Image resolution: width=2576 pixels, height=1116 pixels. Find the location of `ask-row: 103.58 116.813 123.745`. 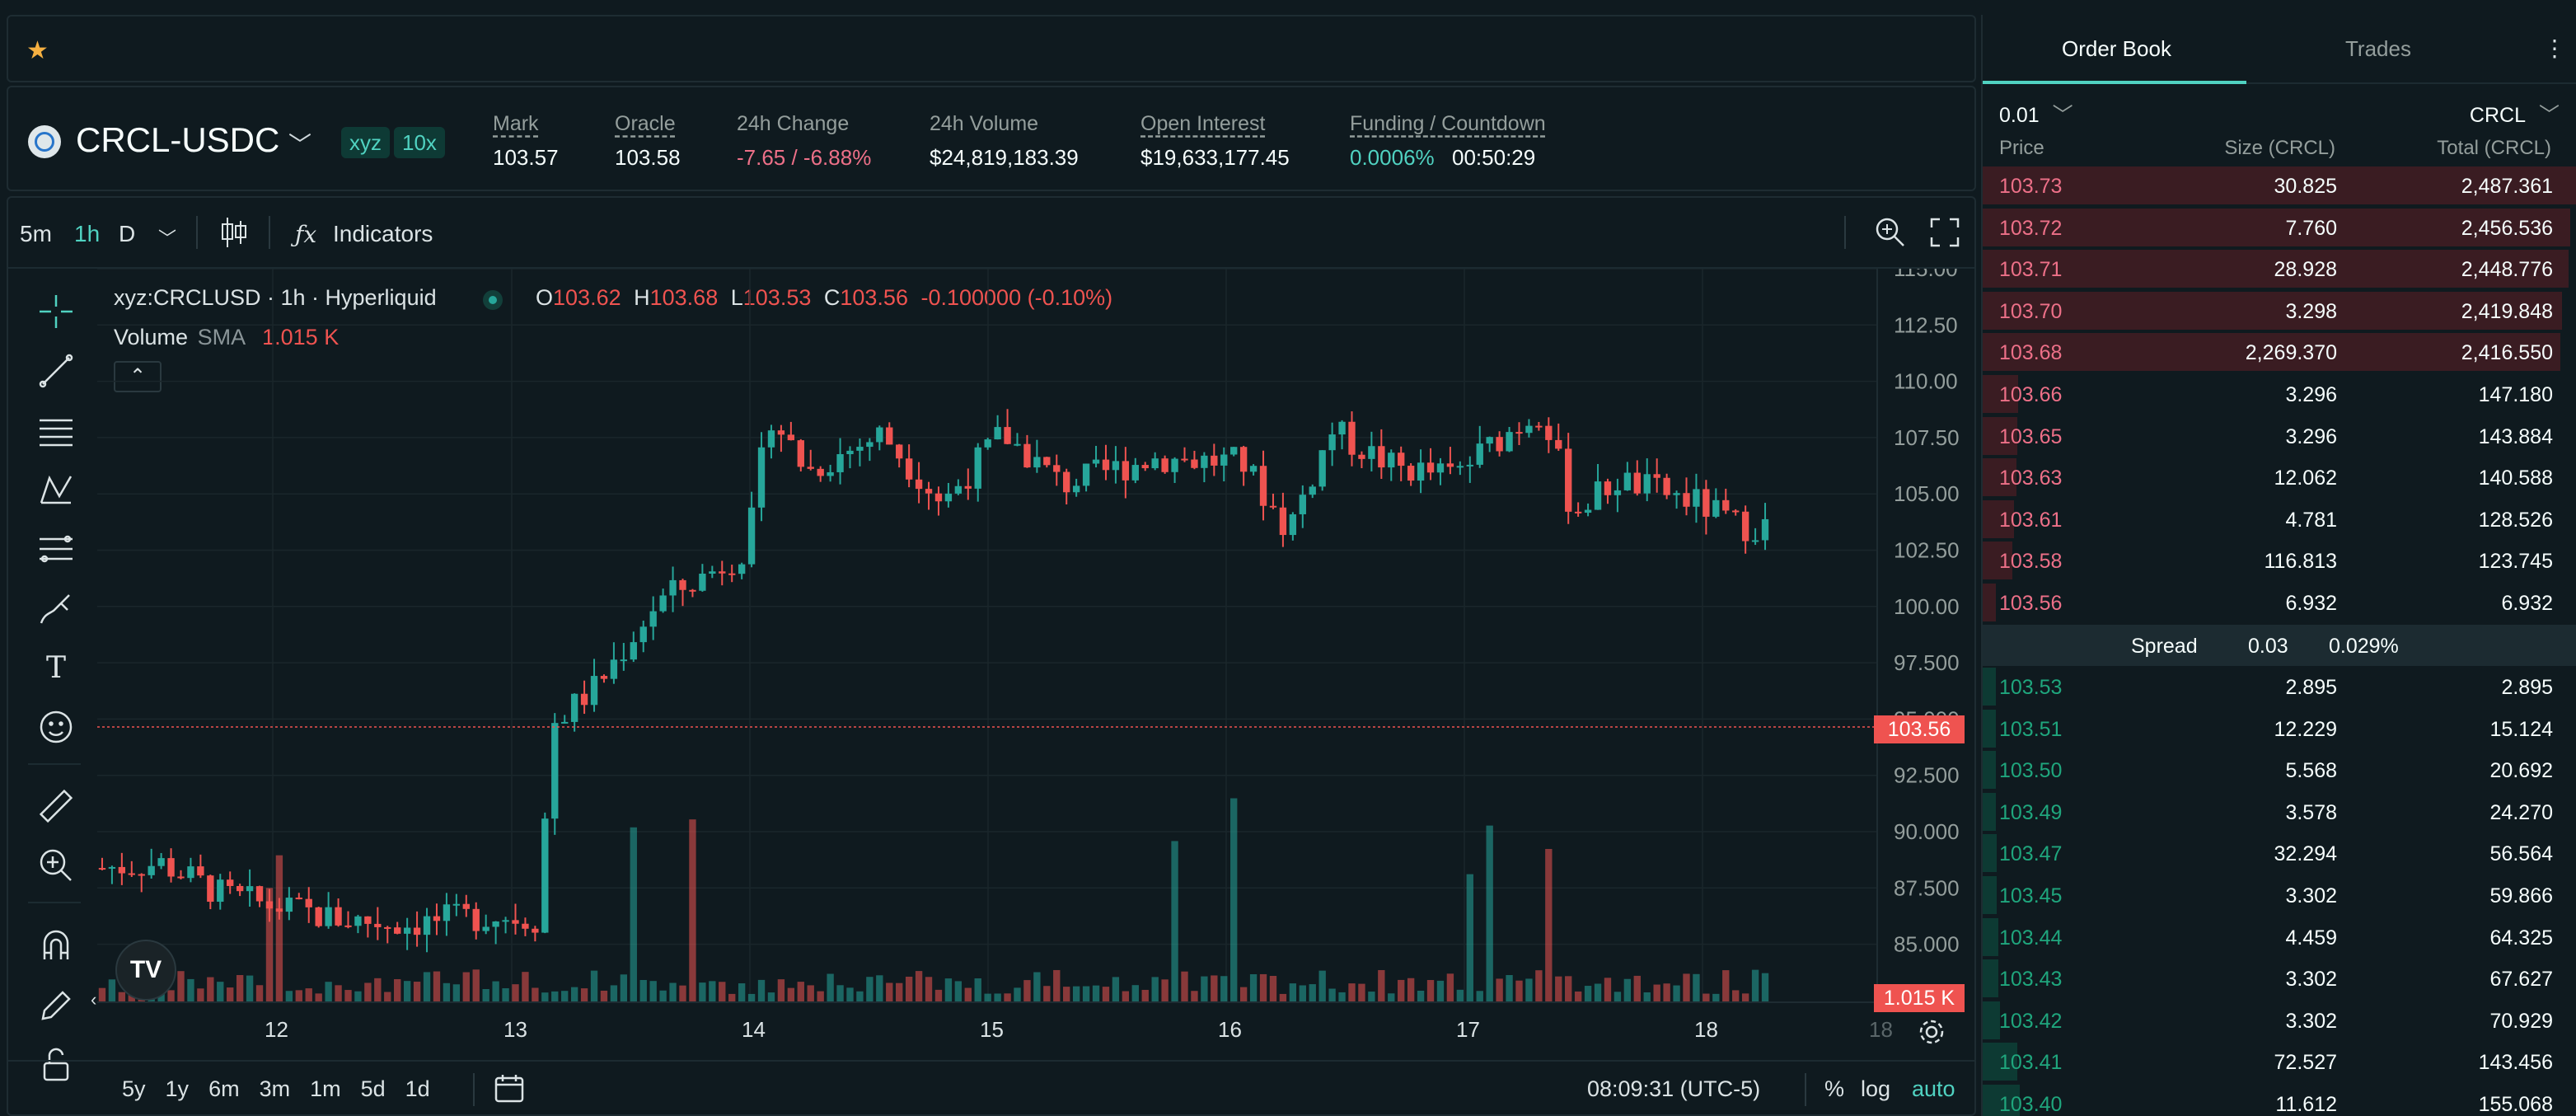

ask-row: 103.58 116.813 123.745 is located at coordinates (2279, 560).